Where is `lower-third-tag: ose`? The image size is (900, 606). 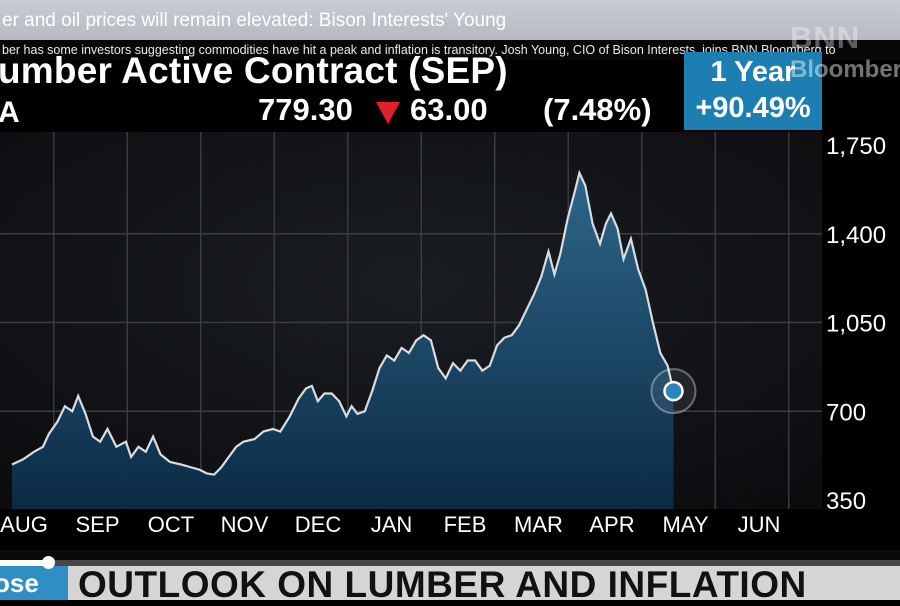 lower-third-tag: ose is located at coordinates (34, 583).